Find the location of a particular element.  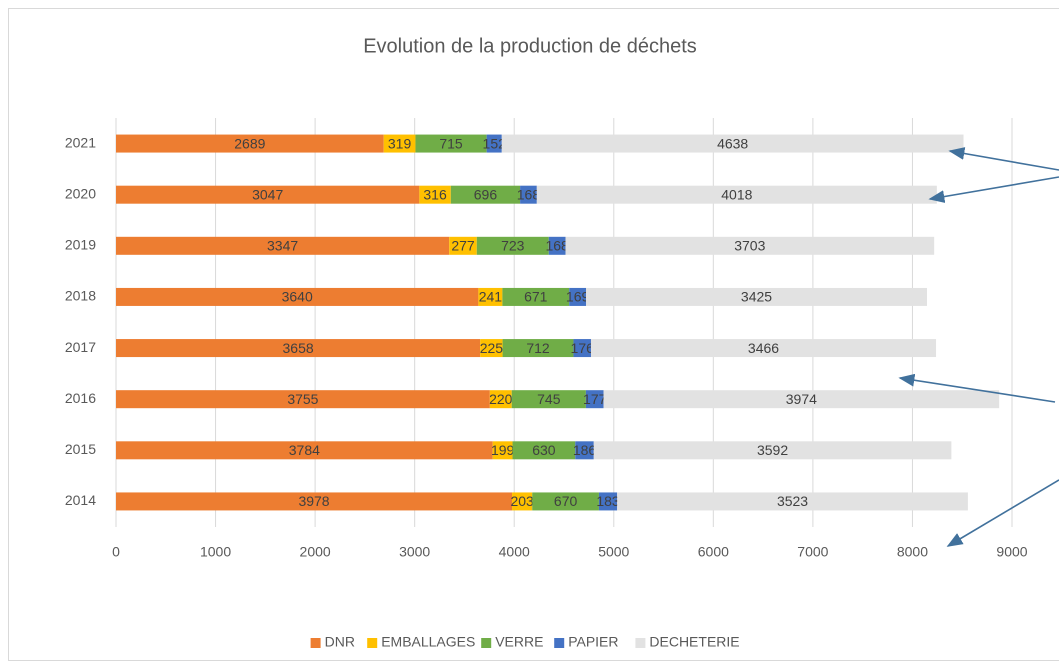

data-label: 3658 is located at coordinates (298, 348).